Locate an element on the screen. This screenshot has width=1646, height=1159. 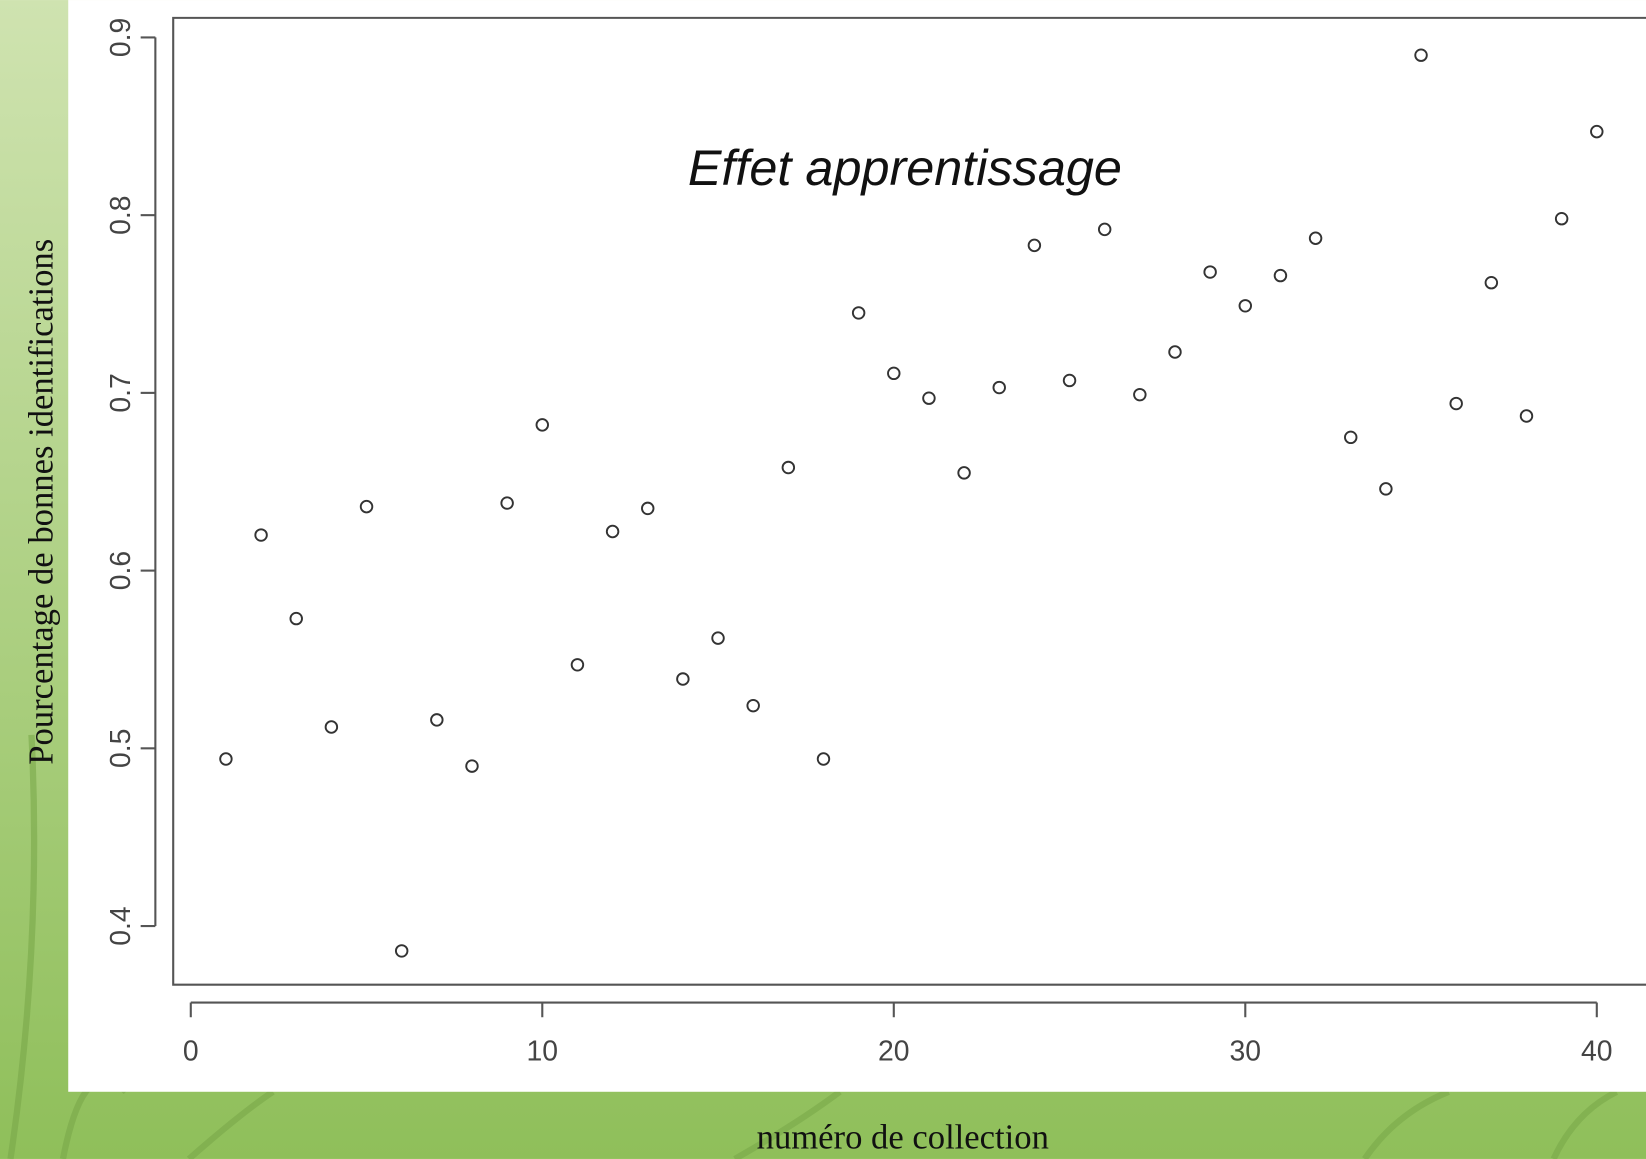
y-tick-label: 0.4 is located at coordinates (121, 925).